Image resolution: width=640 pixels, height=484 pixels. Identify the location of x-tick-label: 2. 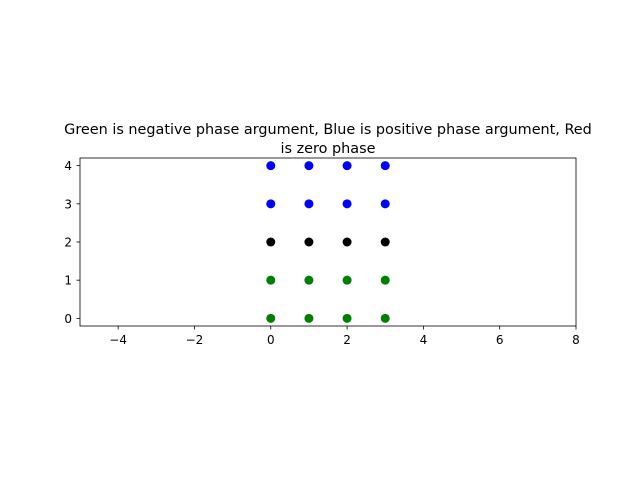
(347, 340).